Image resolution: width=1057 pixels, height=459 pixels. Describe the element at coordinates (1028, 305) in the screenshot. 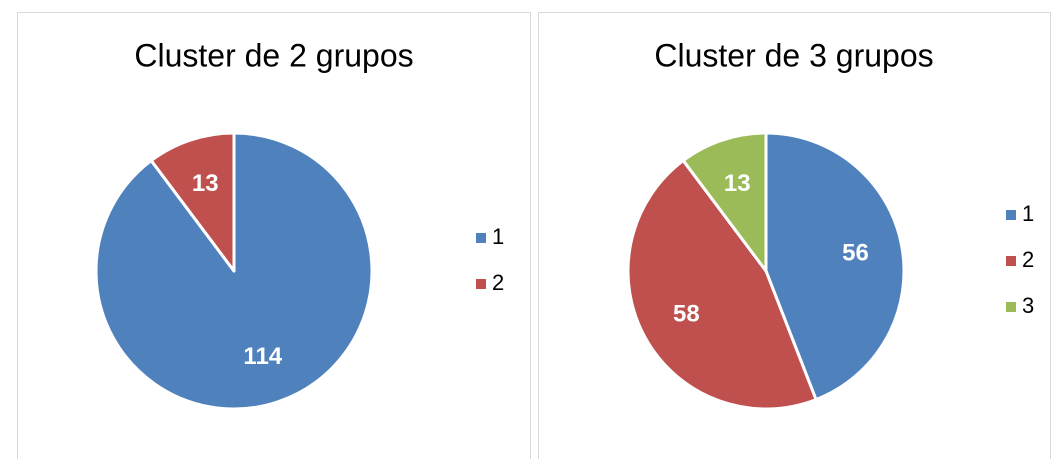

I see `legend-label: 3` at that location.